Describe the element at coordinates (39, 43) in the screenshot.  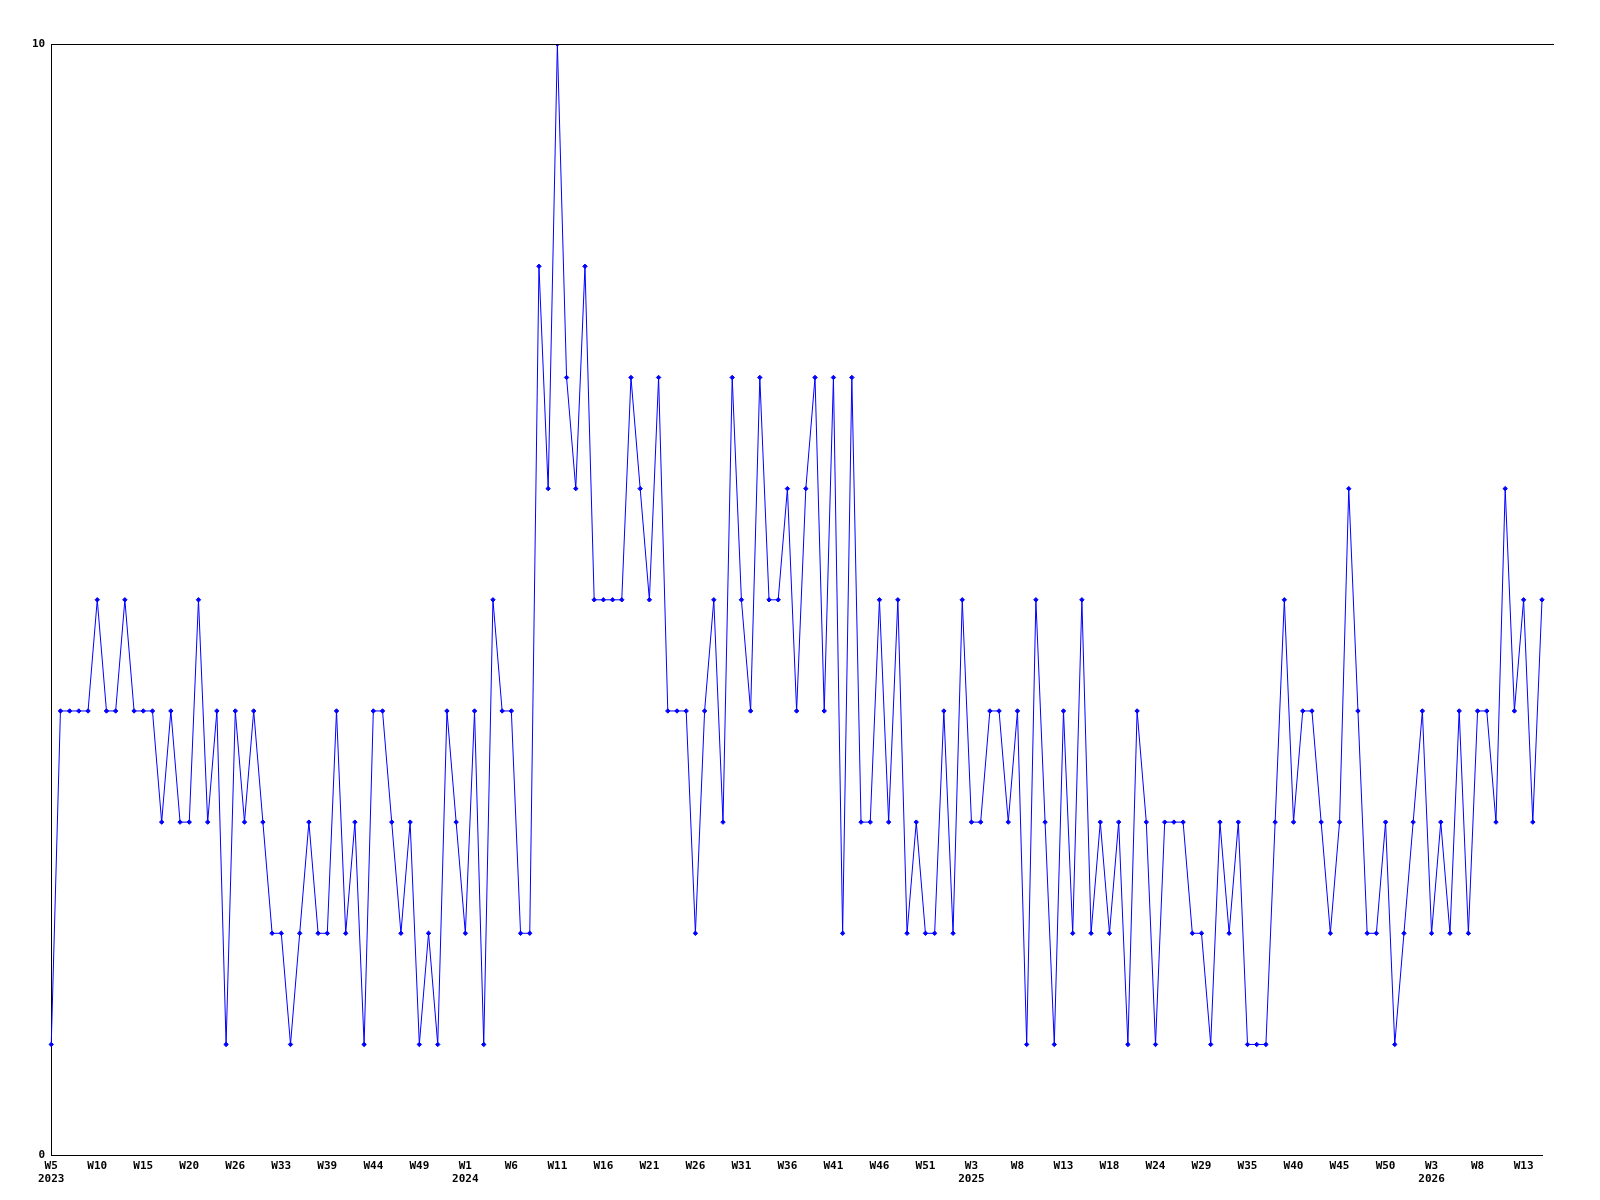
I see `y-tick-label: 10` at that location.